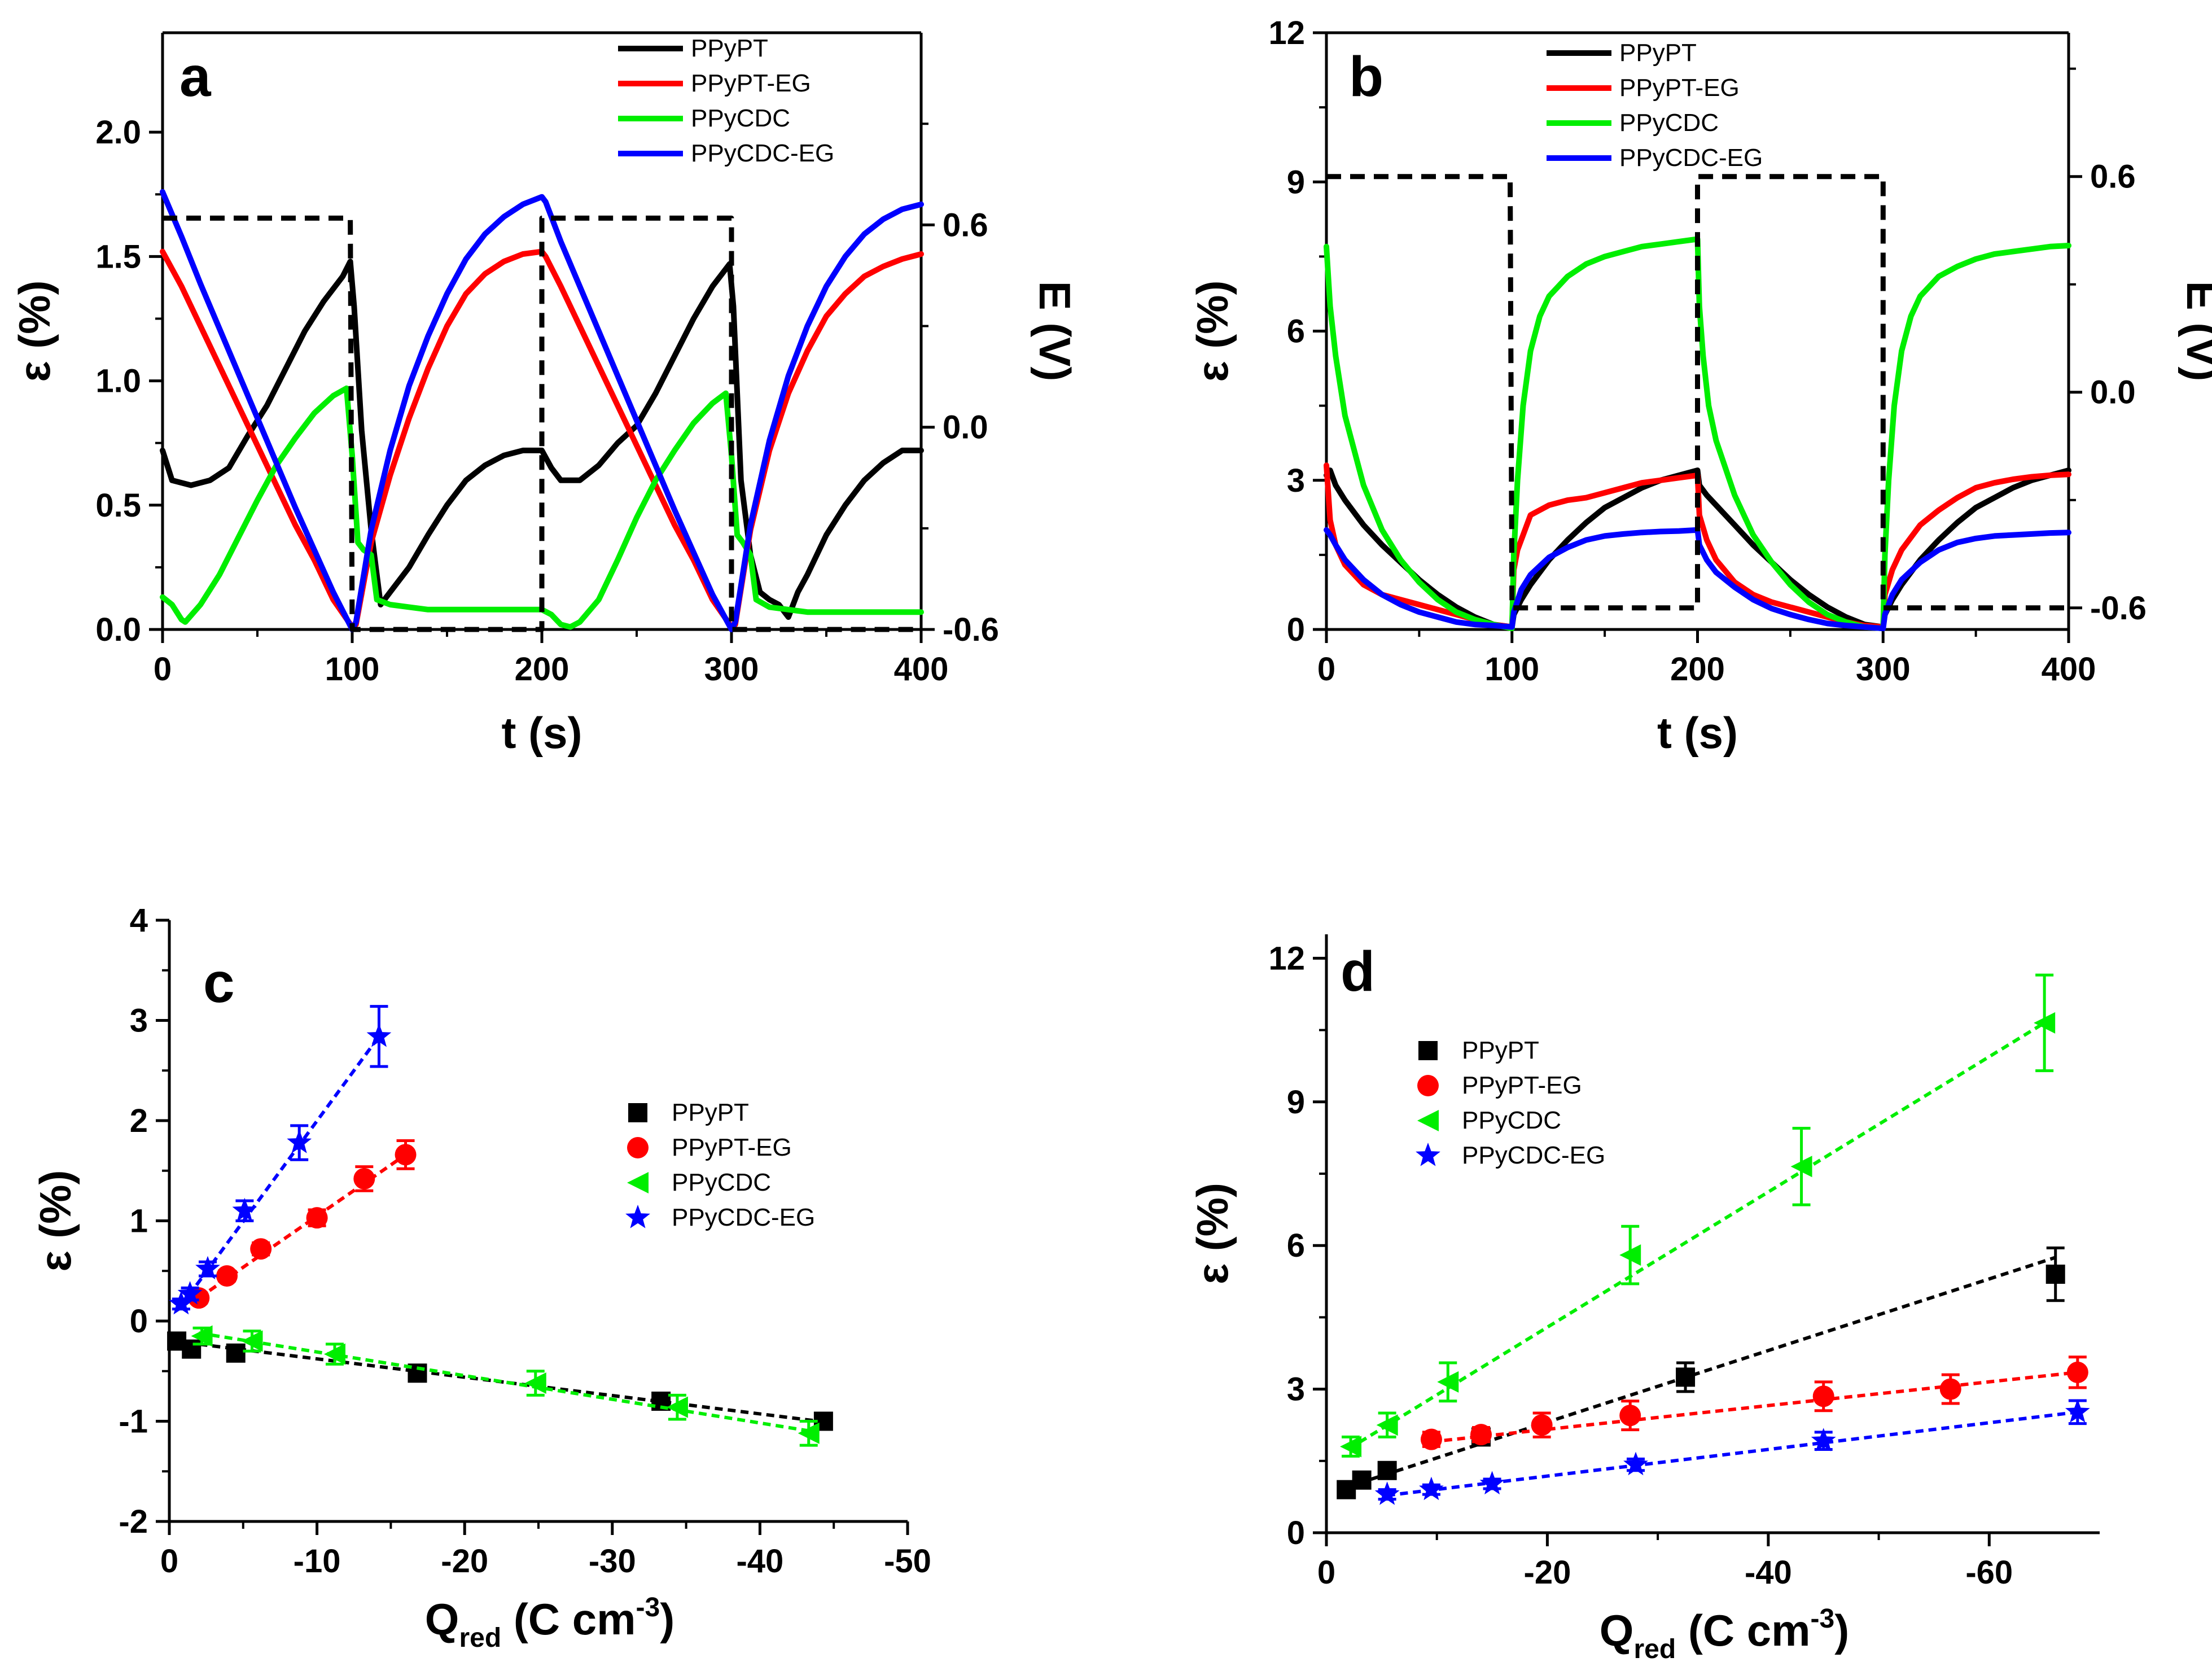  I want to click on y-tick-label: 2, so click(139, 1121).